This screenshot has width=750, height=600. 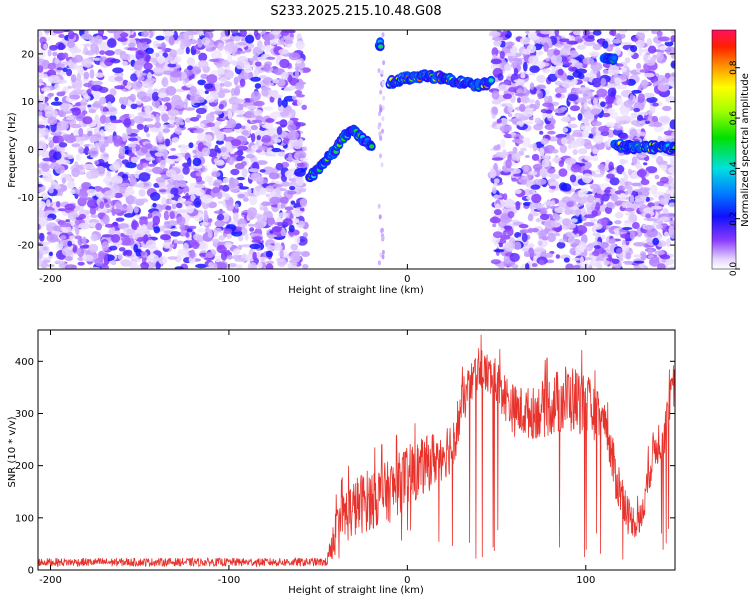 I want to click on spectrogram-ytick-label: -10, so click(x=26, y=198).